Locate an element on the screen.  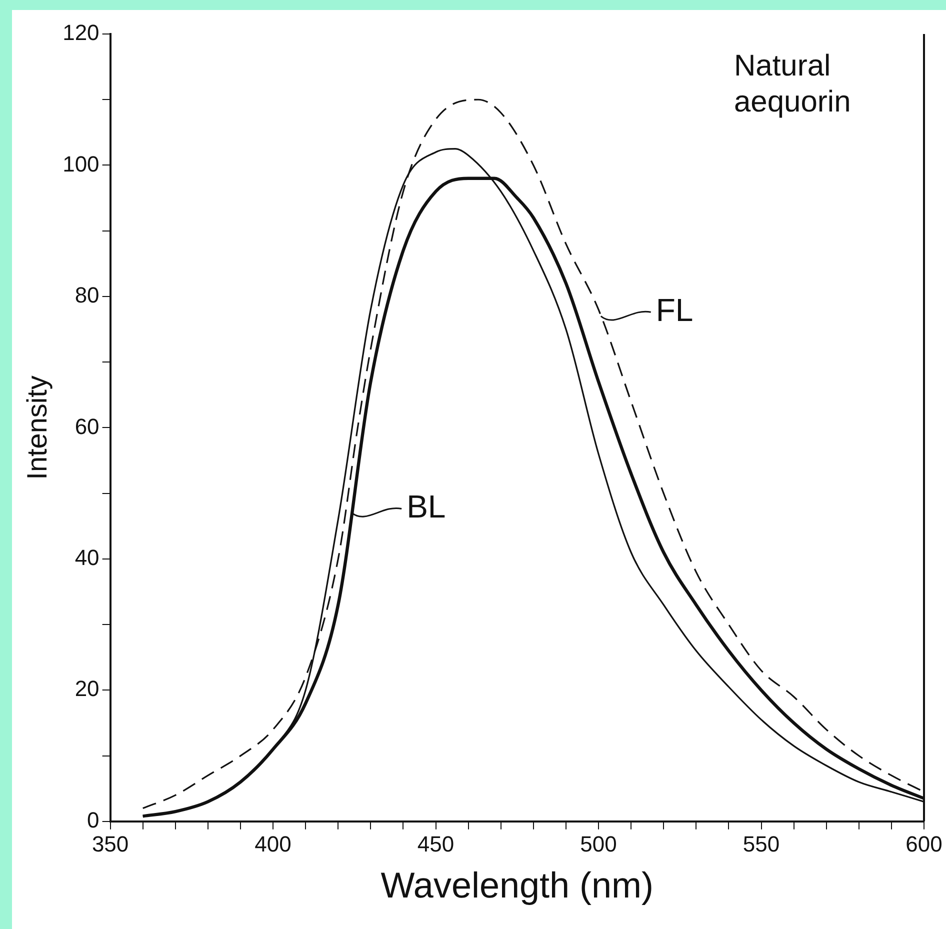
y-tick-label: 80 is located at coordinates (87, 295).